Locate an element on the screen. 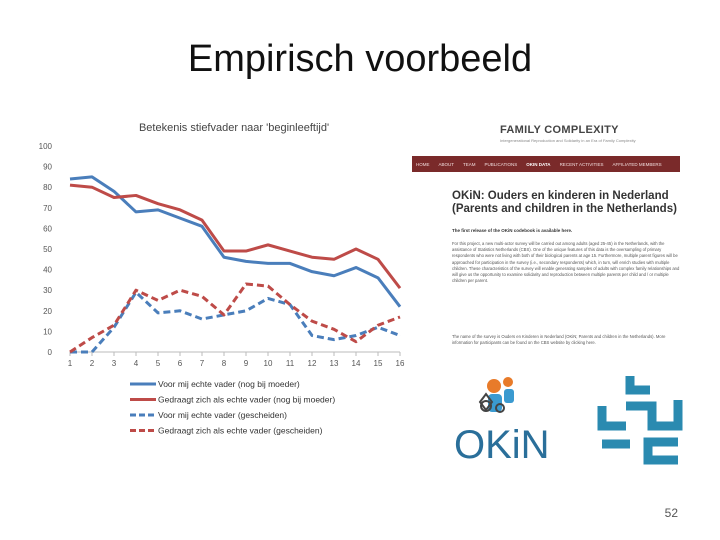 This screenshot has height=540, width=720. cbs-logo is located at coordinates (640, 420).